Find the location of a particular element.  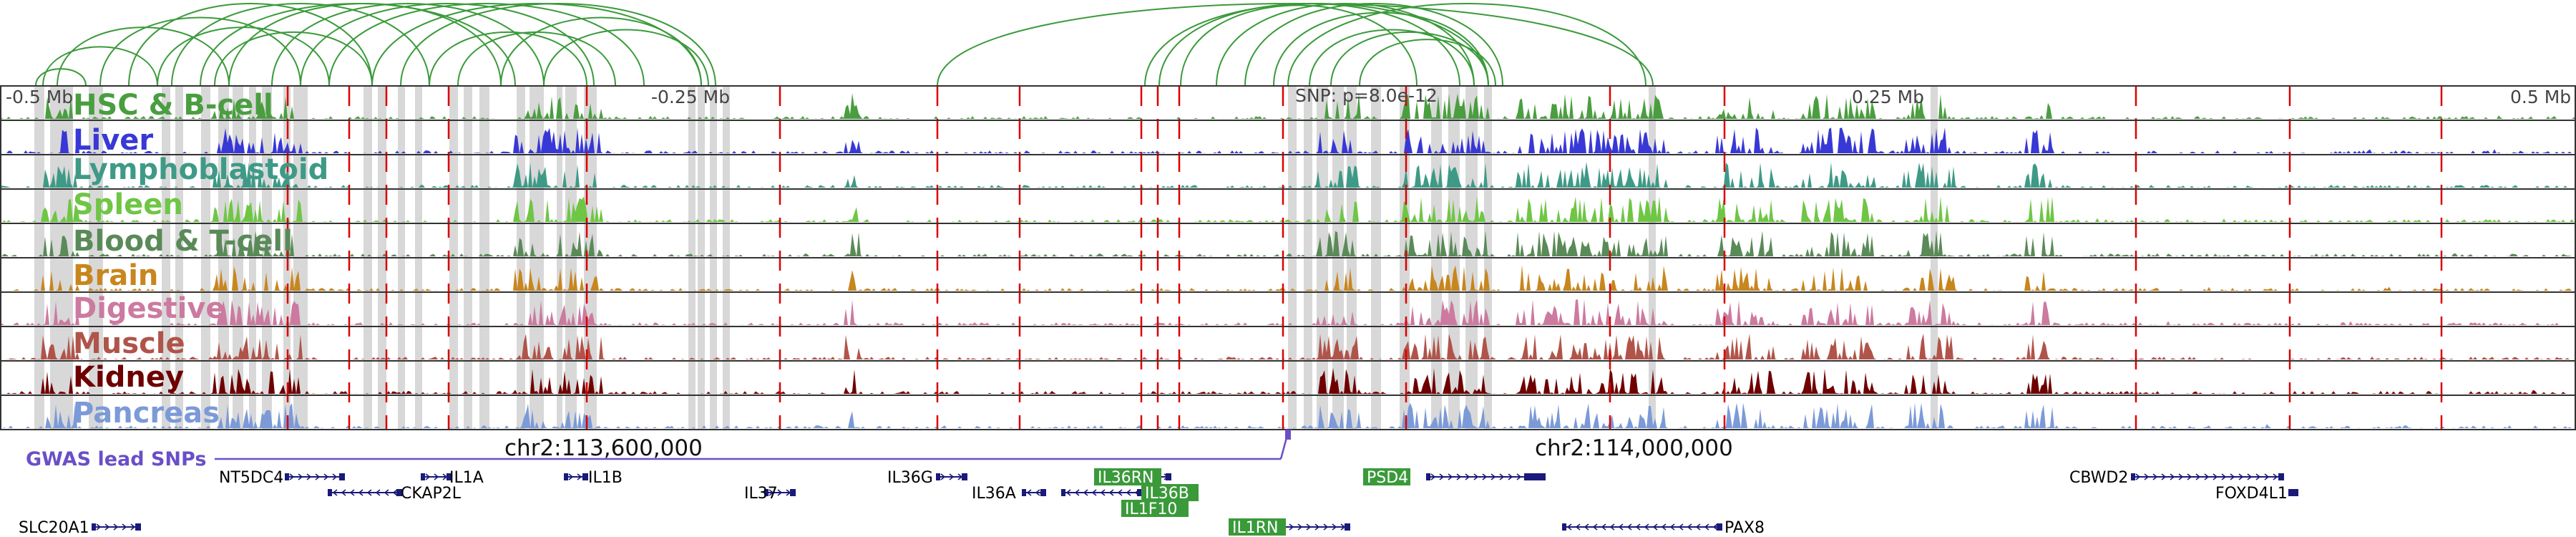

gene-il36b: IL36B is located at coordinates (1130, 493).